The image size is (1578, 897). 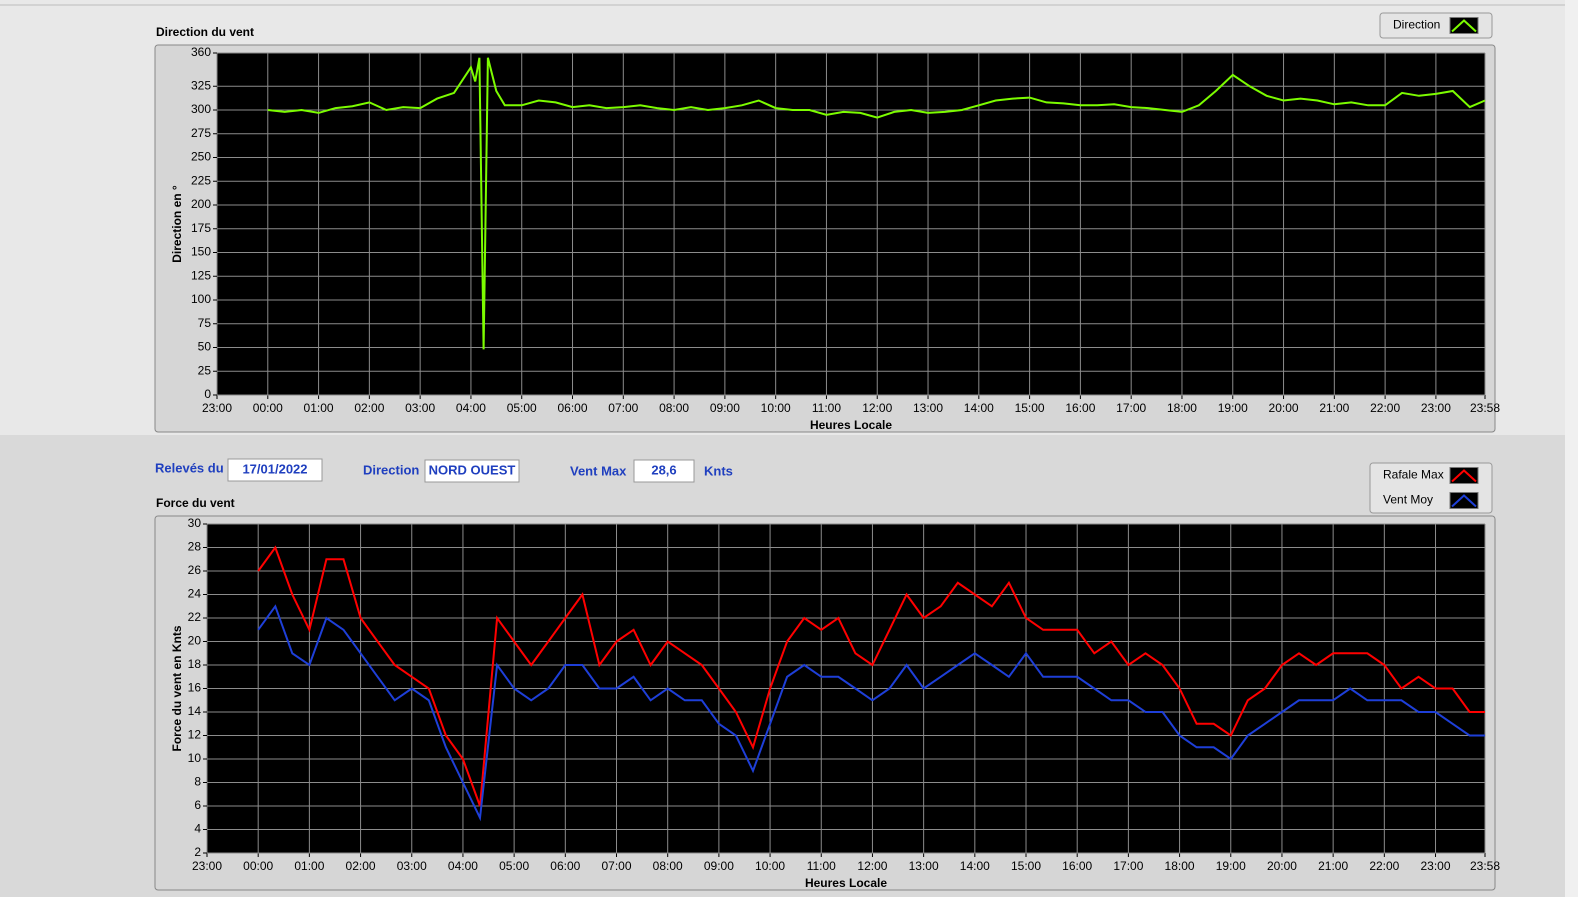 What do you see at coordinates (391, 469) in the screenshot?
I see `direction-label: Direction` at bounding box center [391, 469].